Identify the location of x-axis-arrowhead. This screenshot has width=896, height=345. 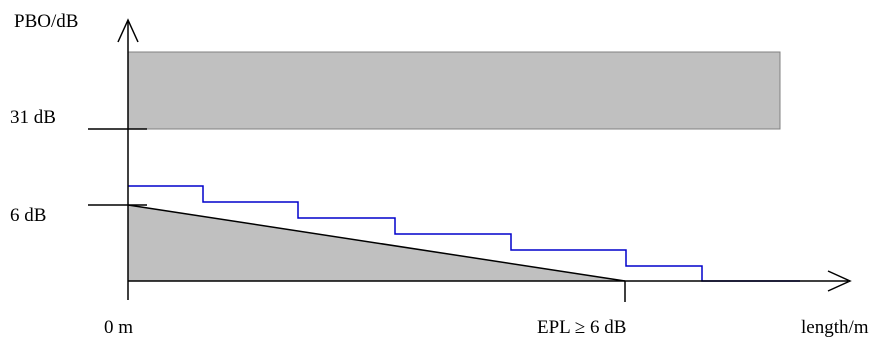
(839, 281).